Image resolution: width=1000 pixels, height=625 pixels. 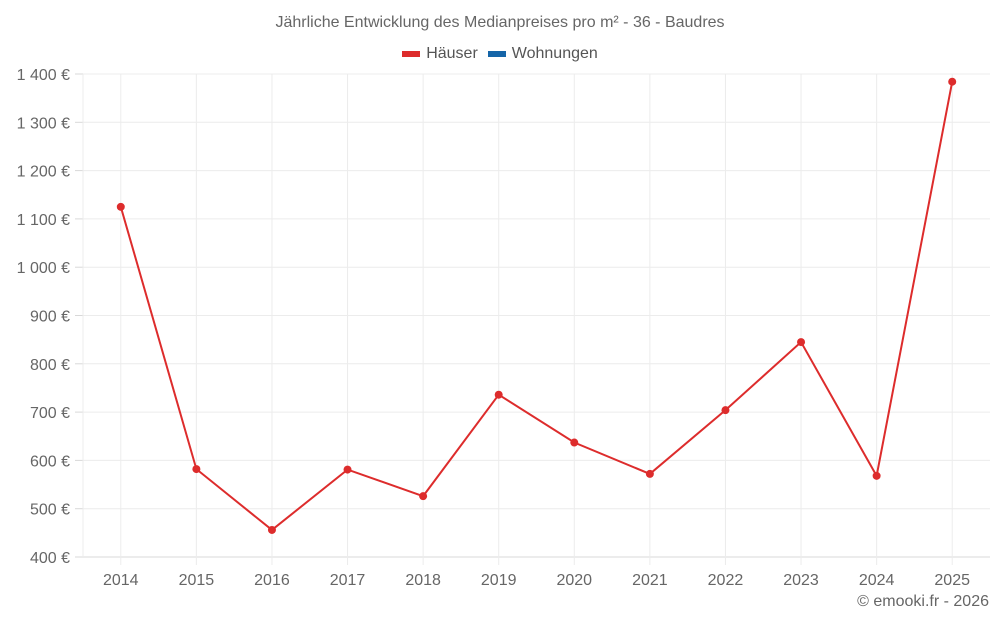 I want to click on y-tick-label: 1 300 €, so click(x=43, y=123).